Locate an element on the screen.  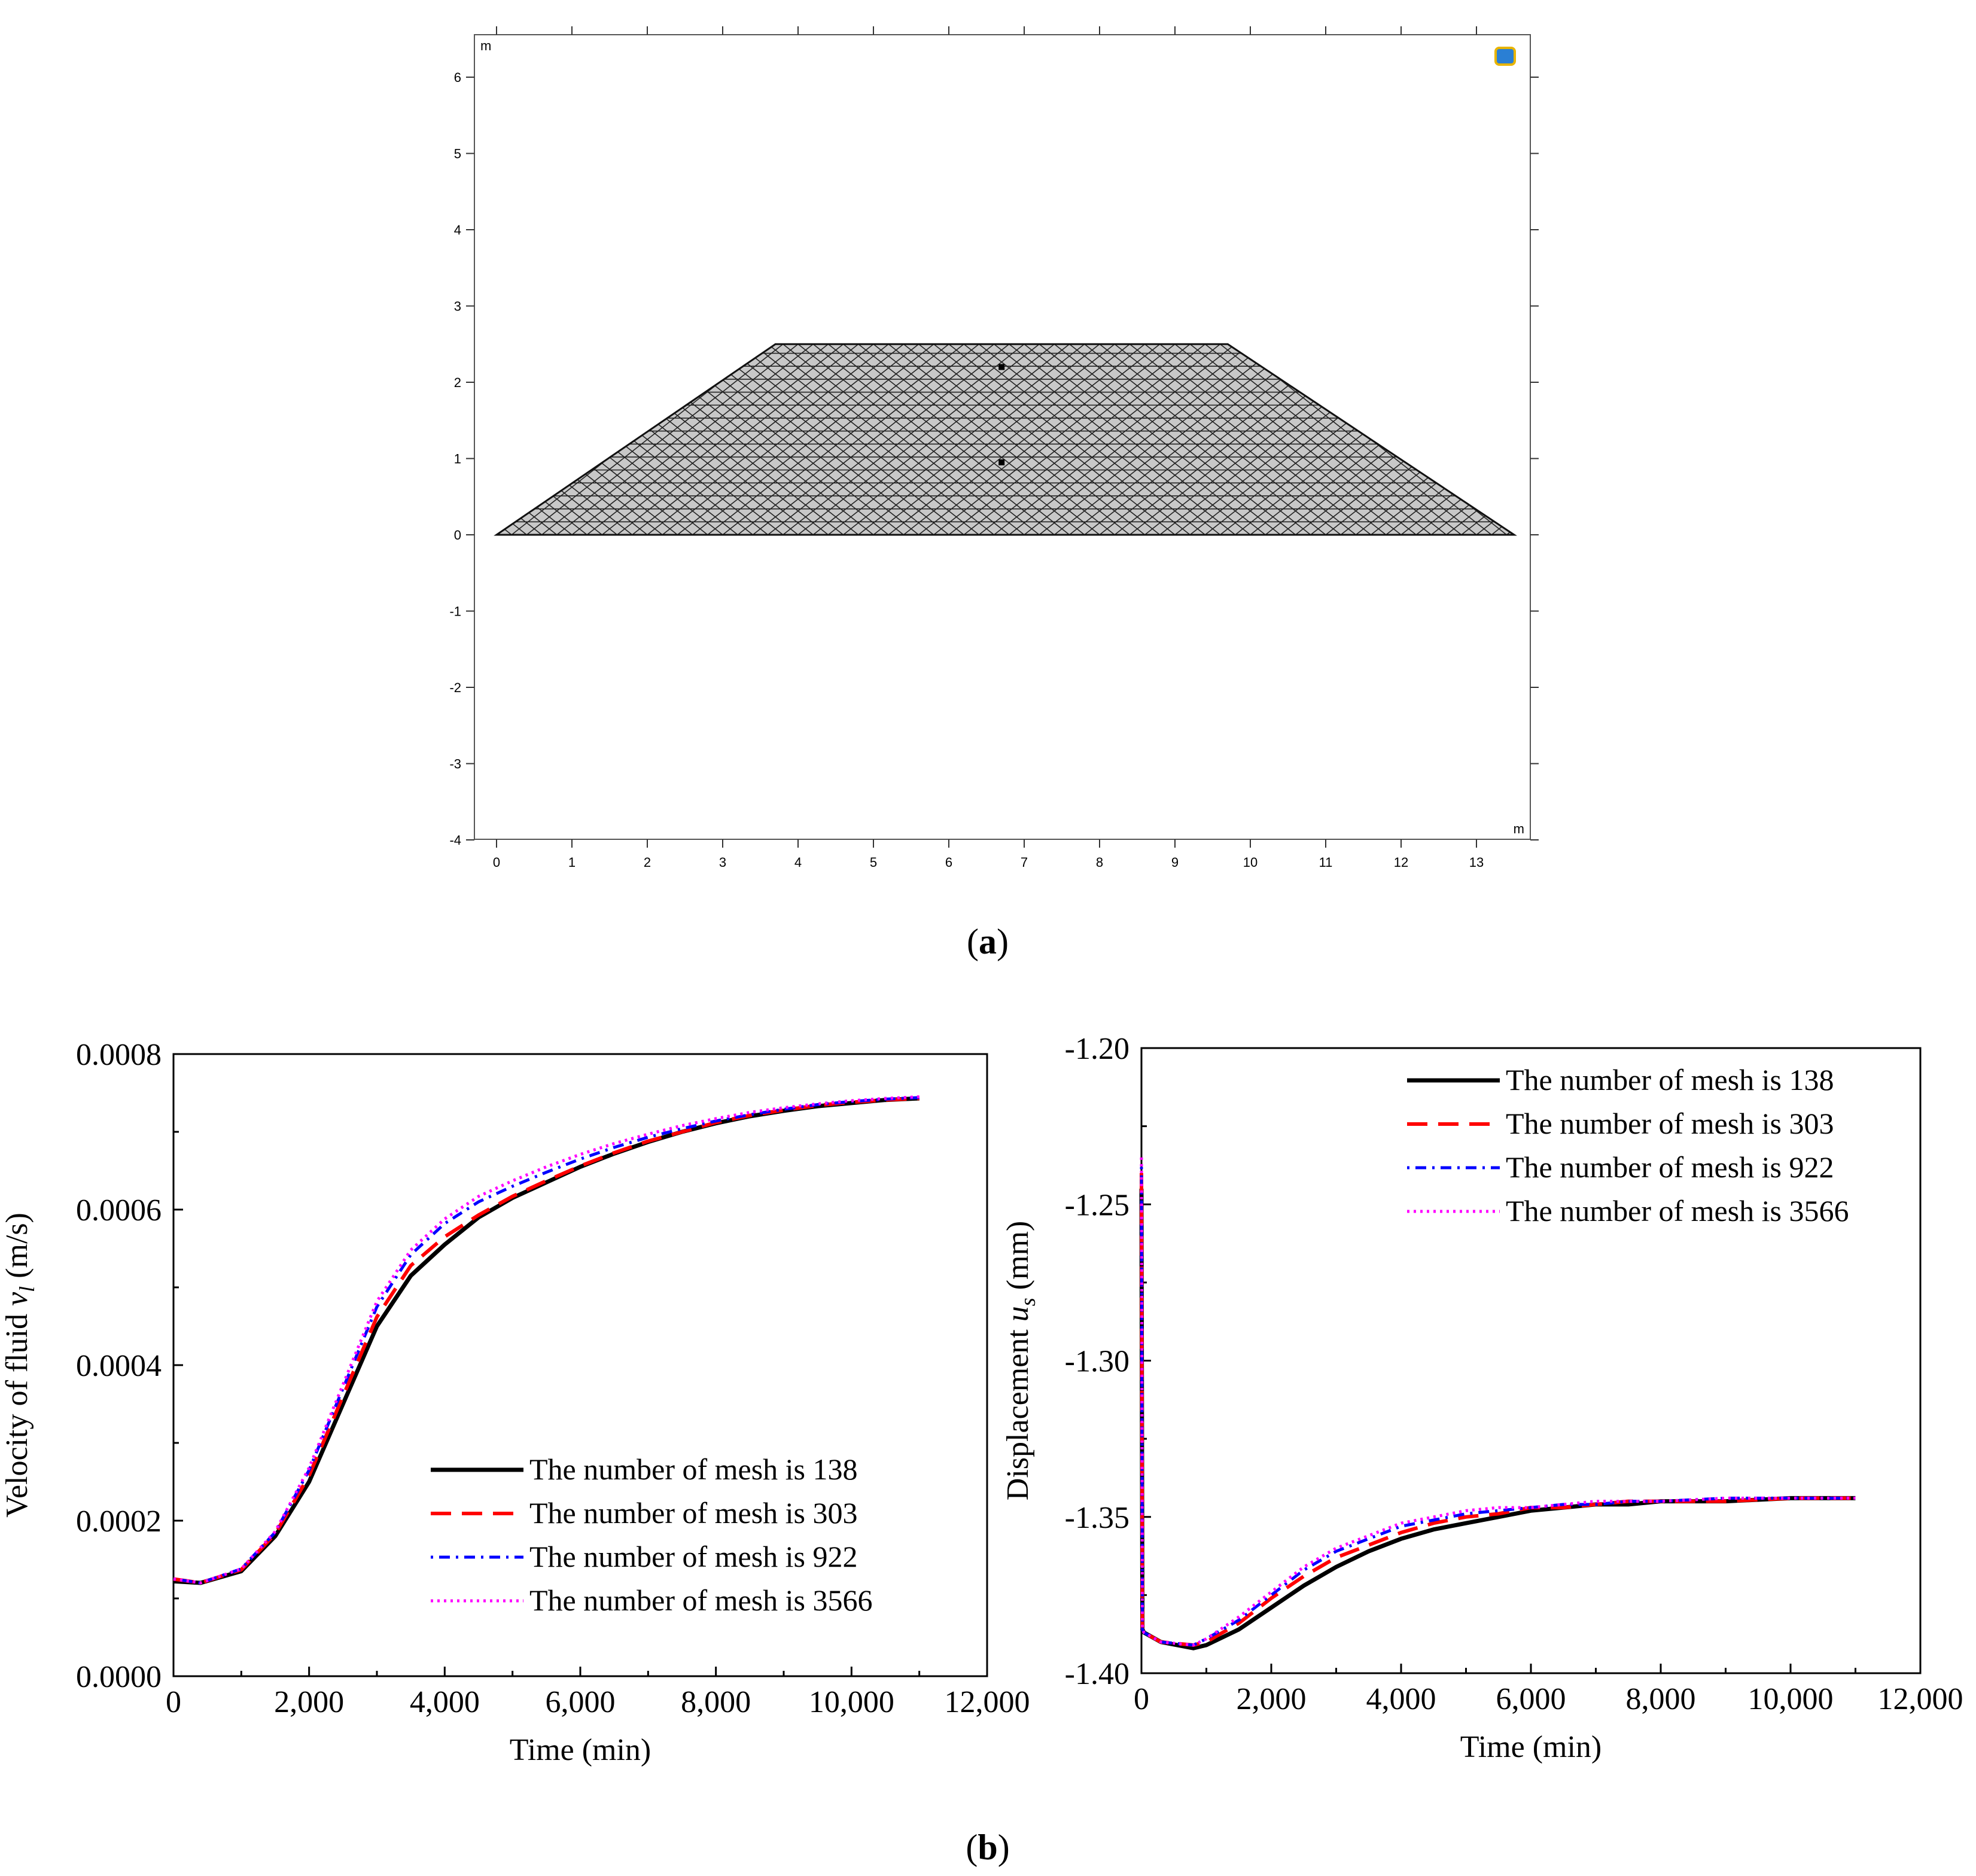
y-axis-title-suffix: (m/s) is located at coordinates (17, 1249).